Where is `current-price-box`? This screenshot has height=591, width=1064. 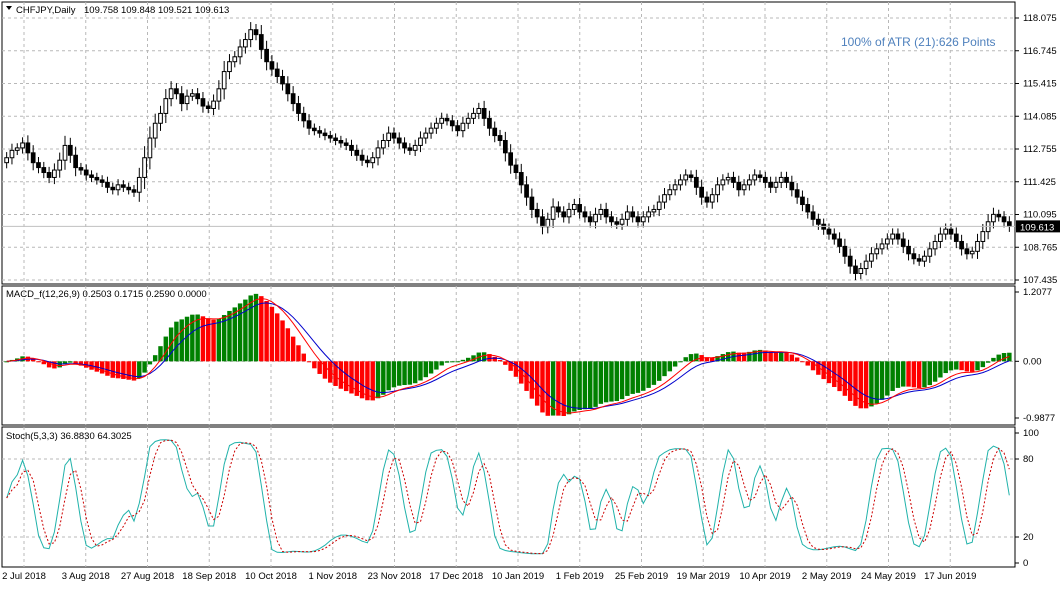
current-price-box is located at coordinates (1038, 226).